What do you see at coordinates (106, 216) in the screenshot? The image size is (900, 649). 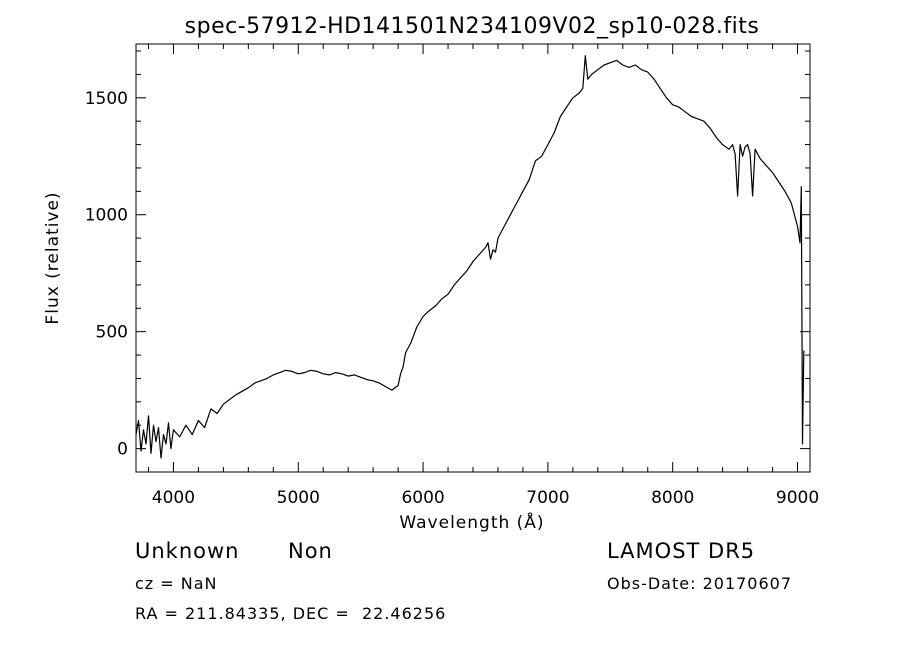 I see `y-tick-label: 1000` at bounding box center [106, 216].